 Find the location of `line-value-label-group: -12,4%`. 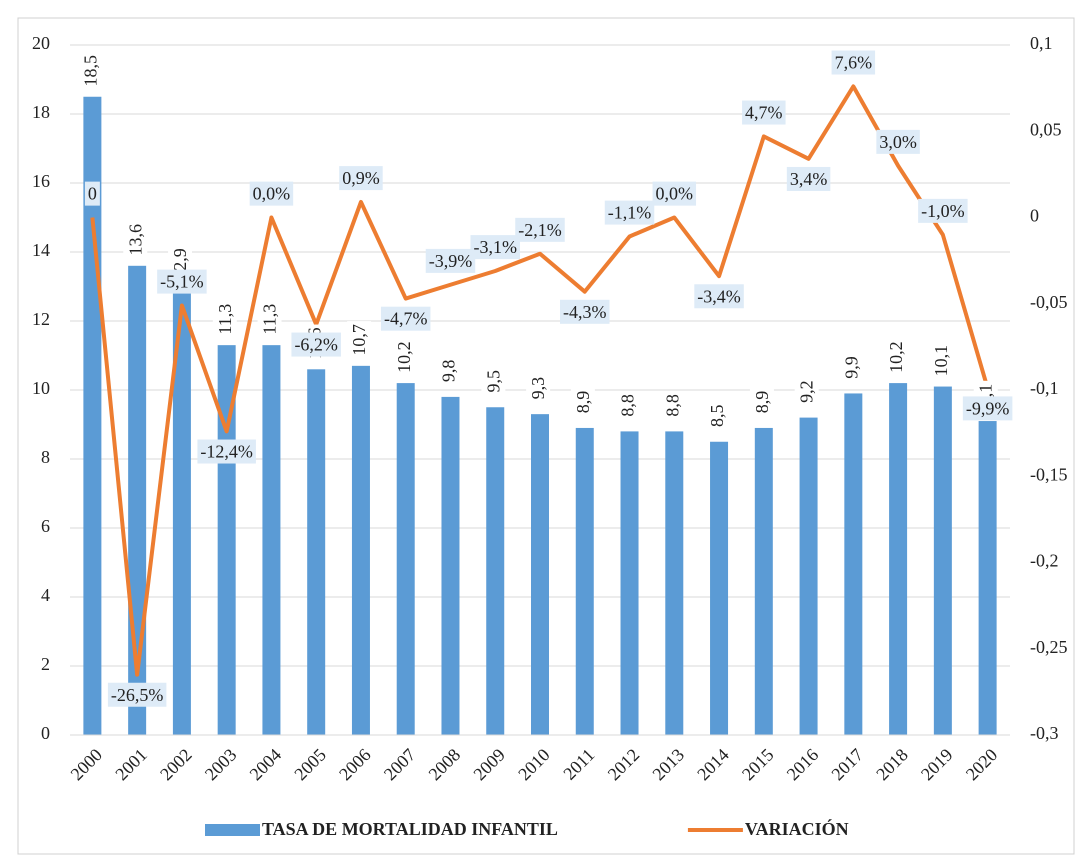

line-value-label-group: -12,4% is located at coordinates (226, 451).